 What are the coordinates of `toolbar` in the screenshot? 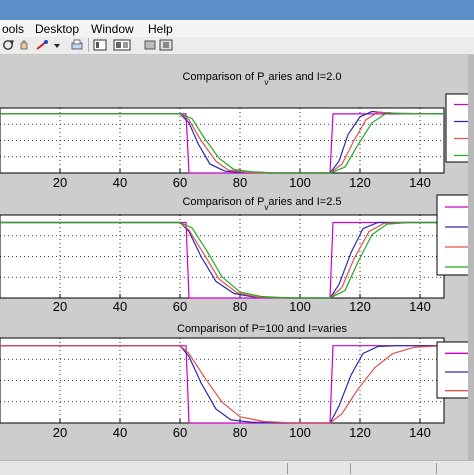 It's located at (237, 46).